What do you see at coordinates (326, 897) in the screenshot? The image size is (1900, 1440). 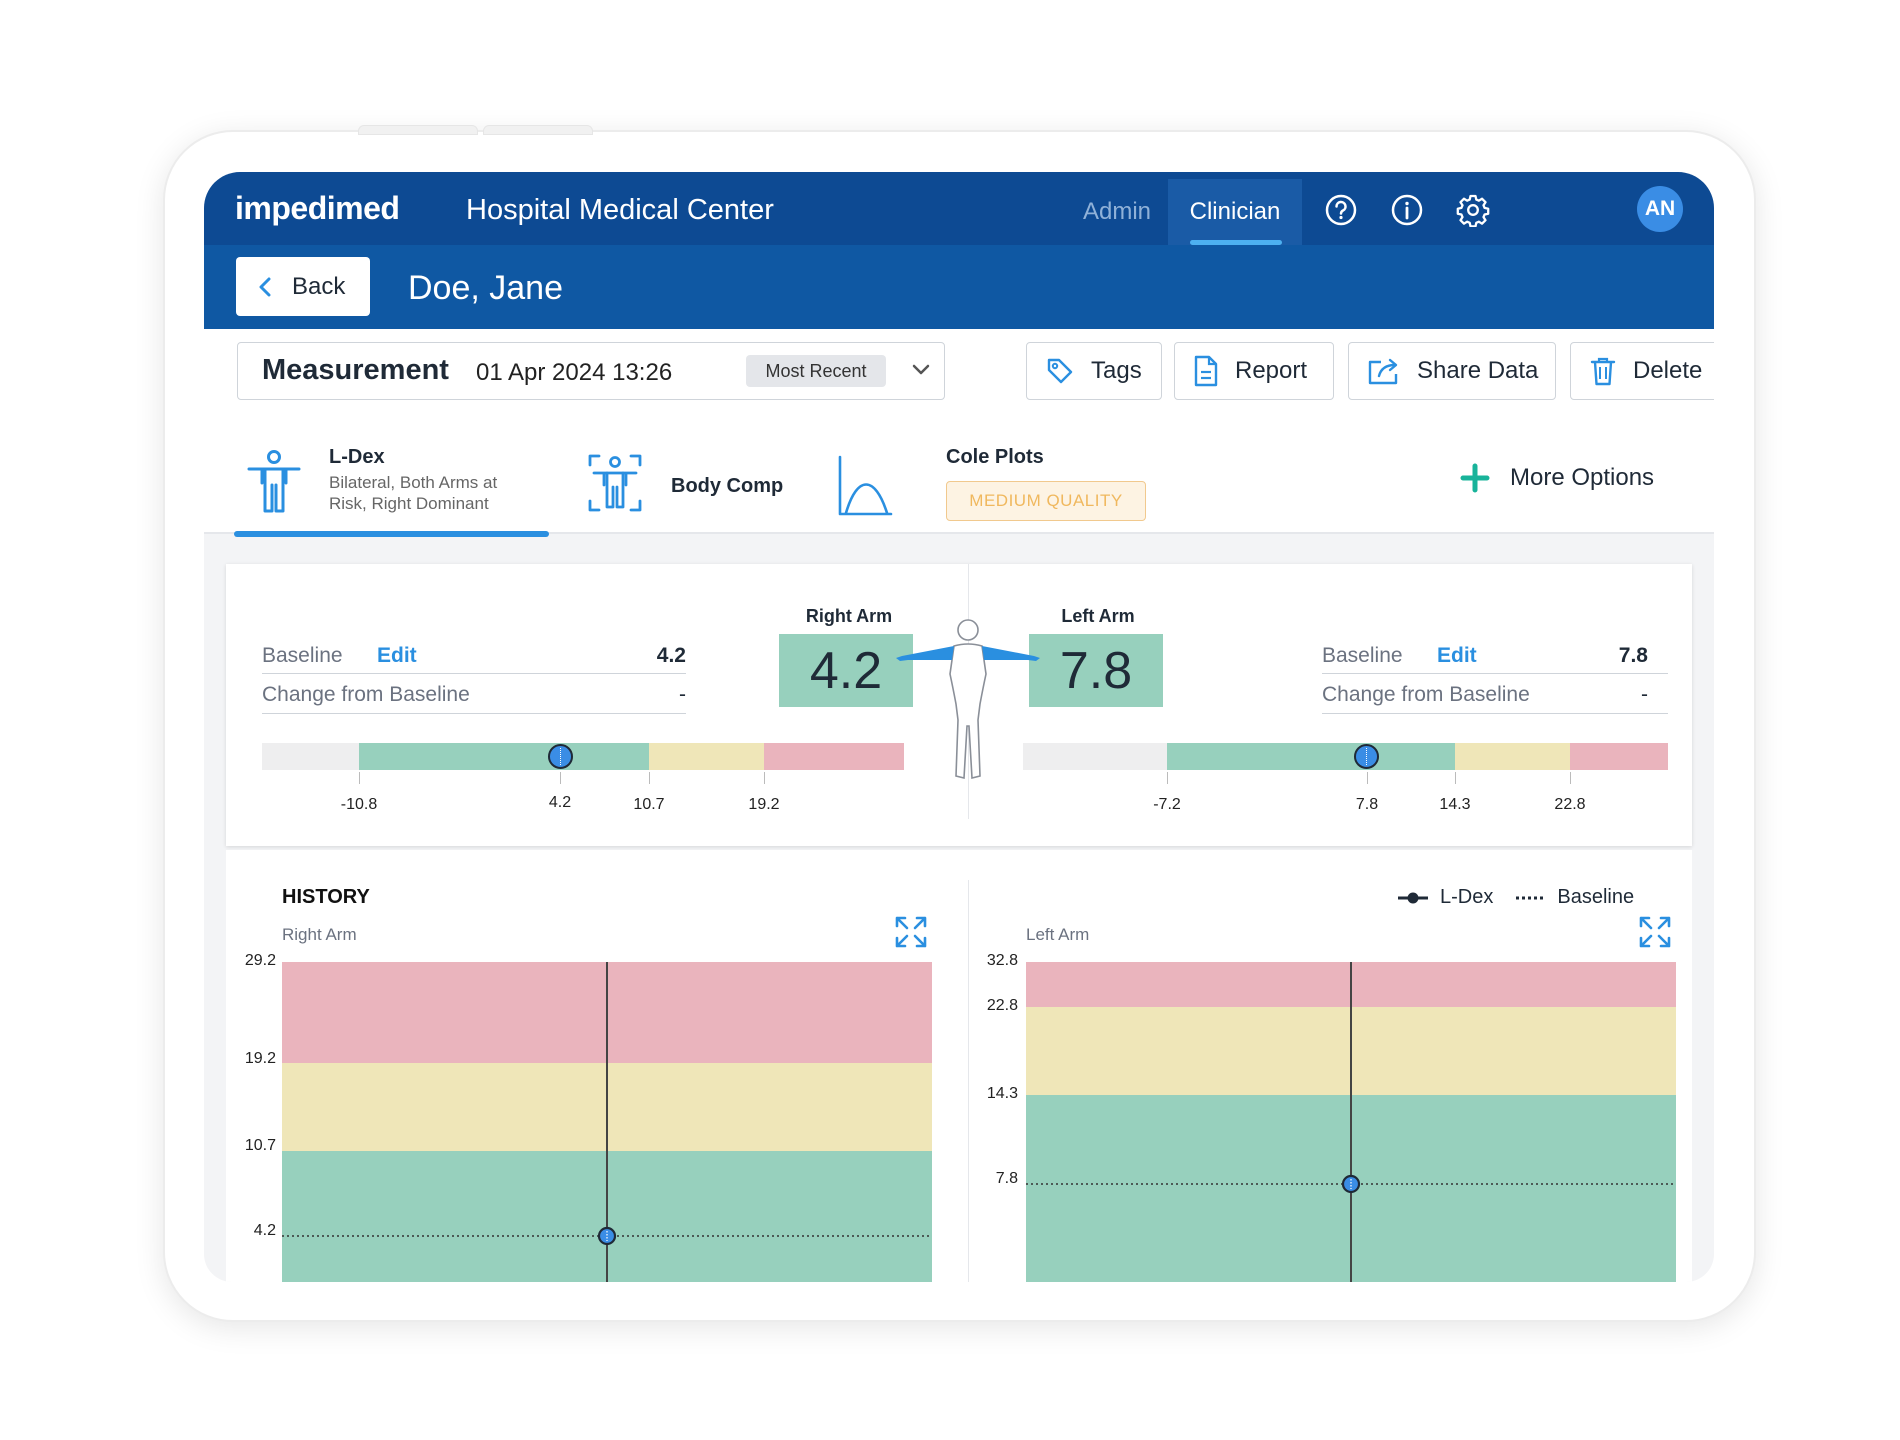 I see `history-title: HISTORY` at bounding box center [326, 897].